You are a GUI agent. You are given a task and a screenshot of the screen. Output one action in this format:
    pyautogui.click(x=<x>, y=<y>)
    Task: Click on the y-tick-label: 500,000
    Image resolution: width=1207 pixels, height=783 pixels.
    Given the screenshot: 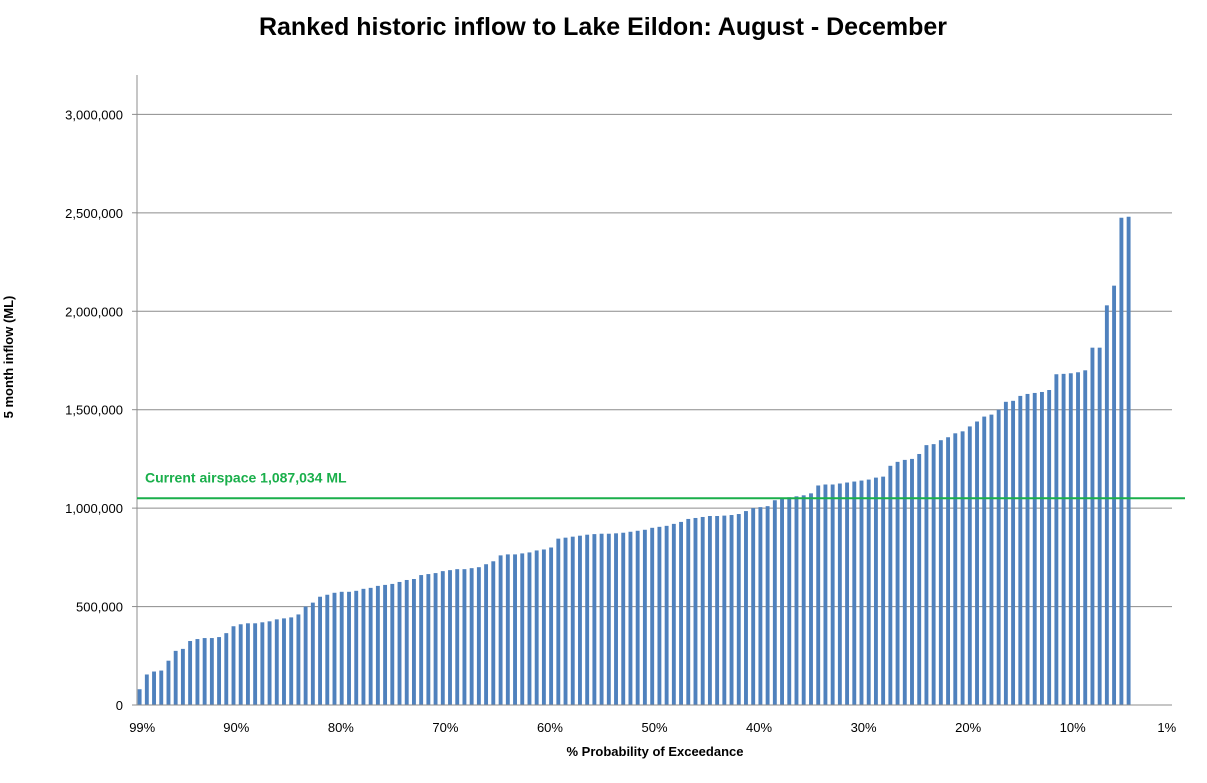 What is the action you would take?
    pyautogui.click(x=99, y=607)
    